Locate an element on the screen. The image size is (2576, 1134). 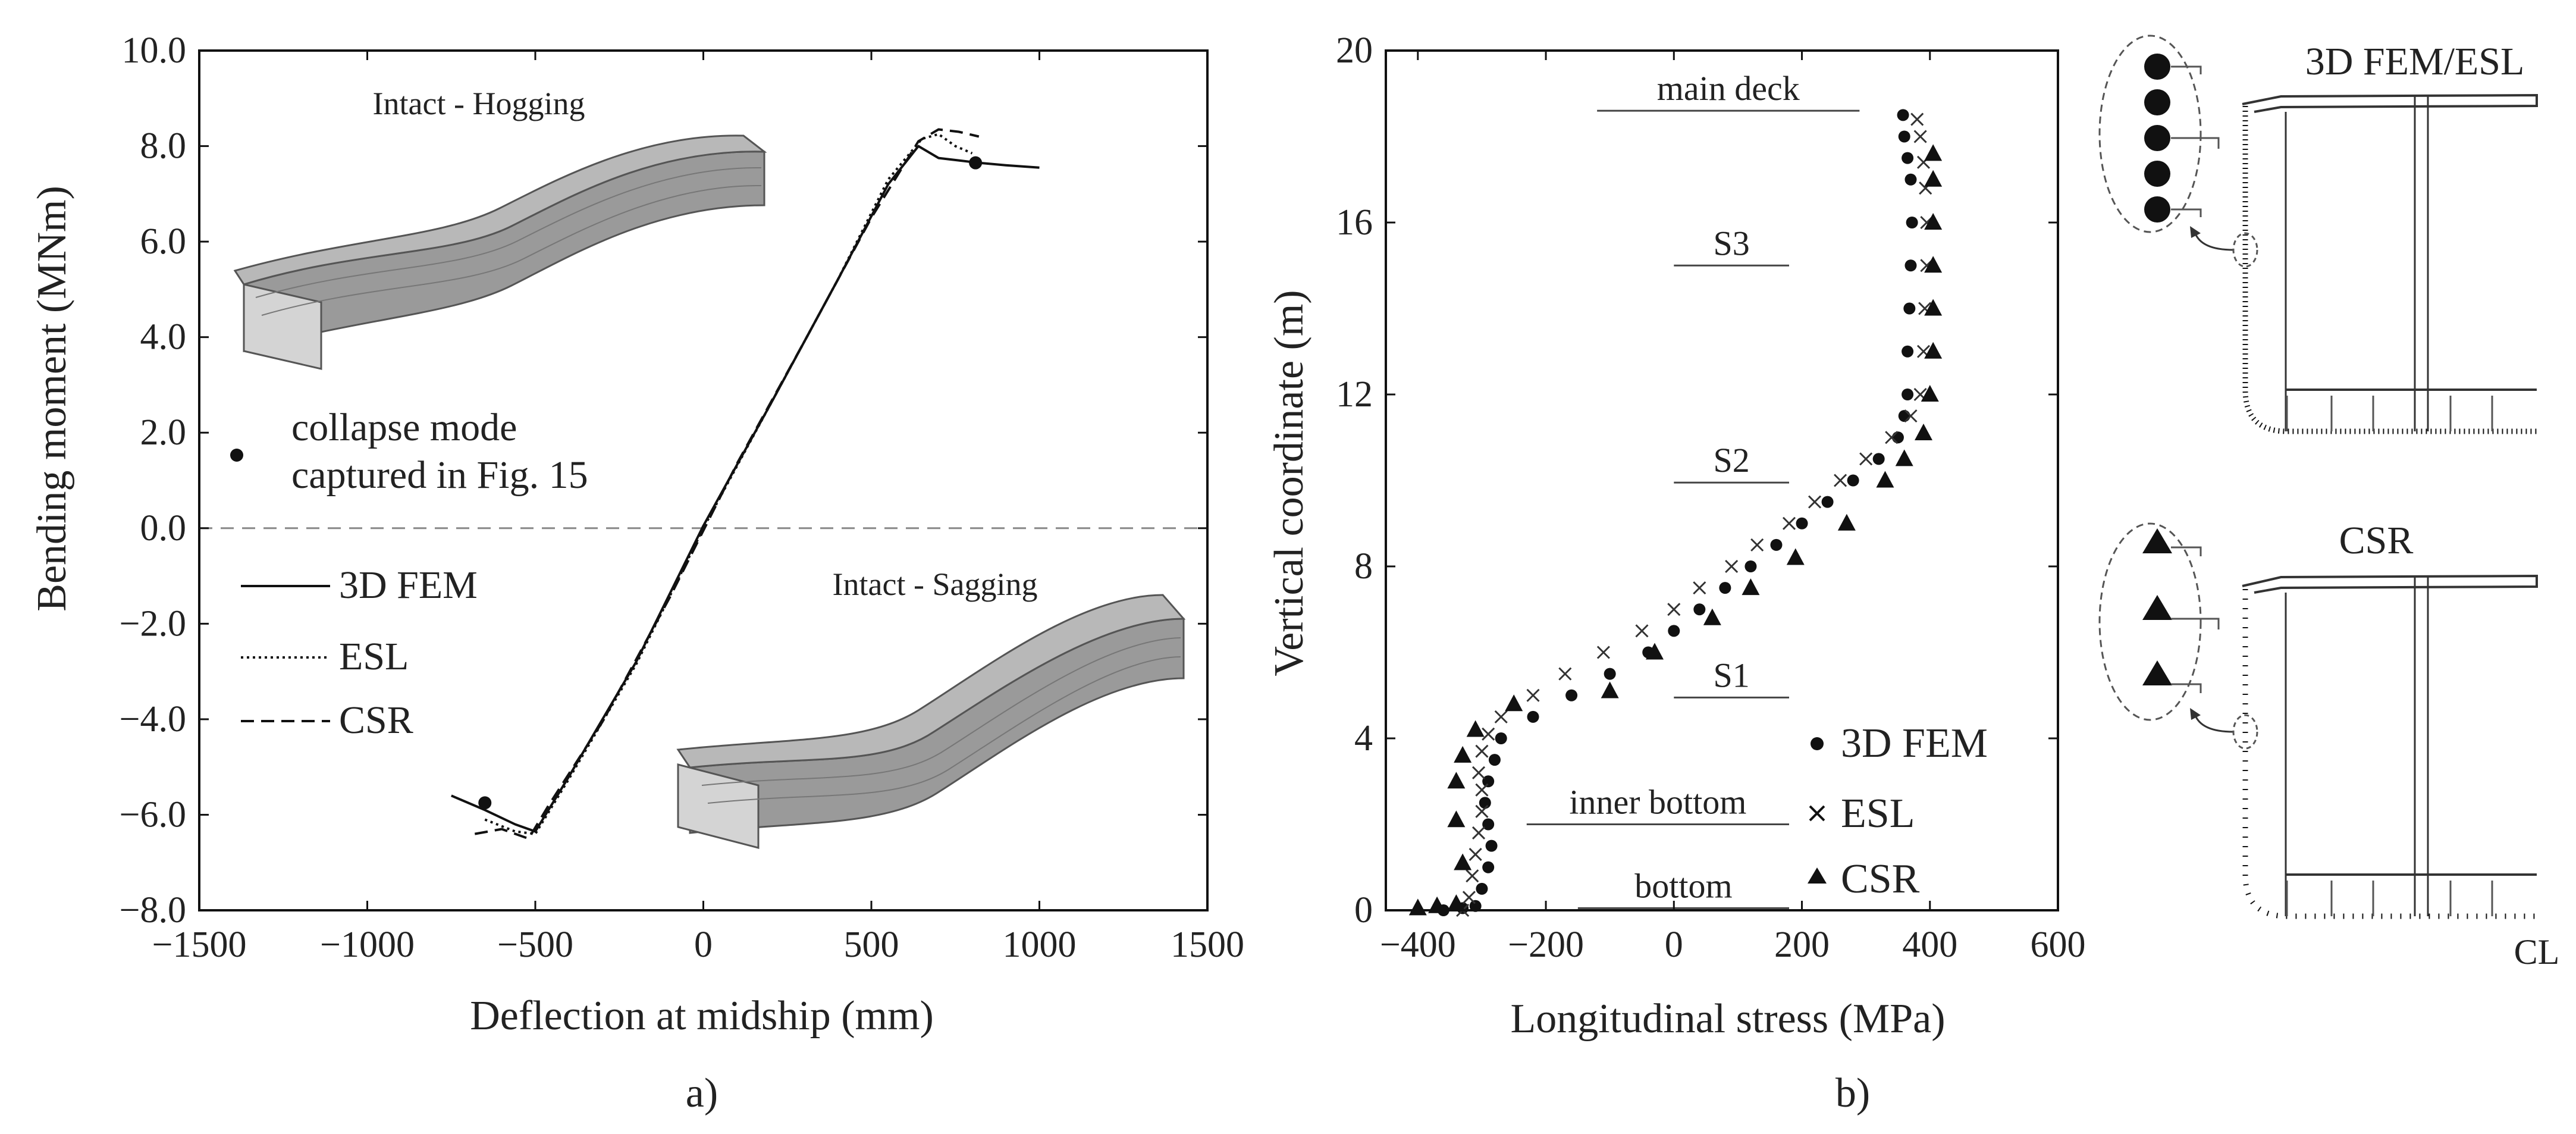
sagging-label: Intact - Sagging is located at coordinates (935, 584).